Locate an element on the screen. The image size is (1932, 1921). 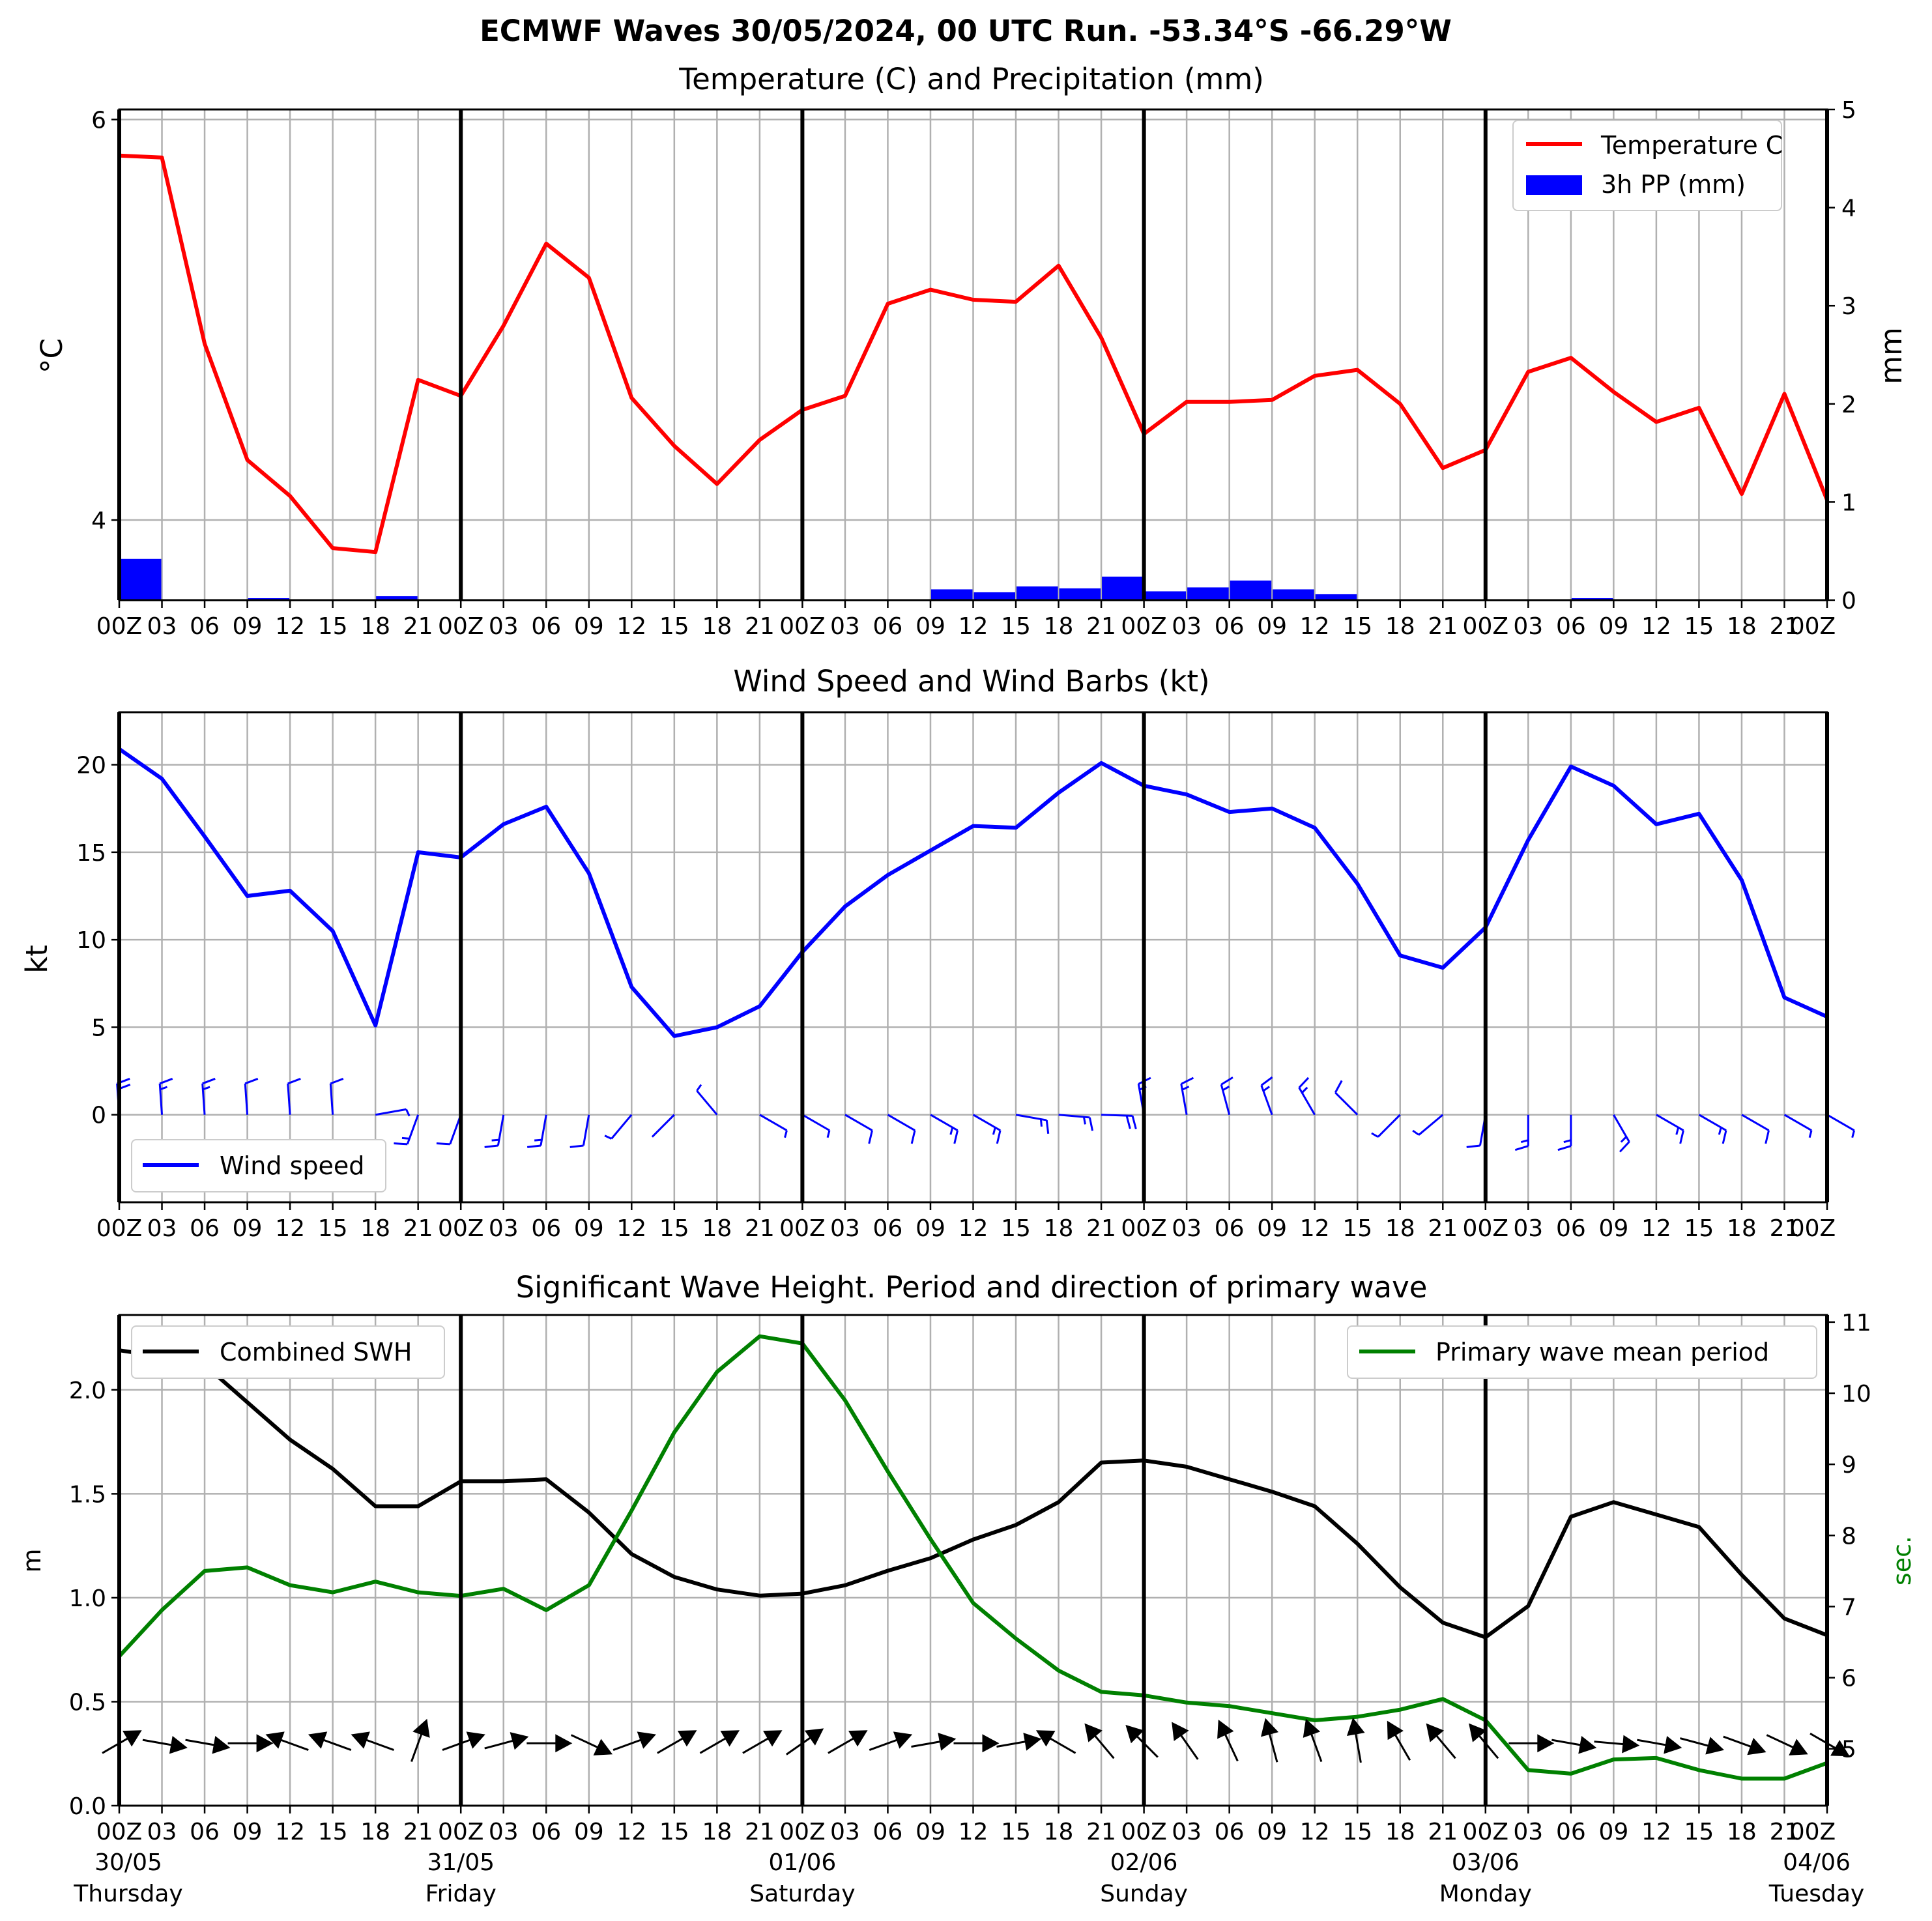
x-tick-label: 09 is located at coordinates (248, 1228).